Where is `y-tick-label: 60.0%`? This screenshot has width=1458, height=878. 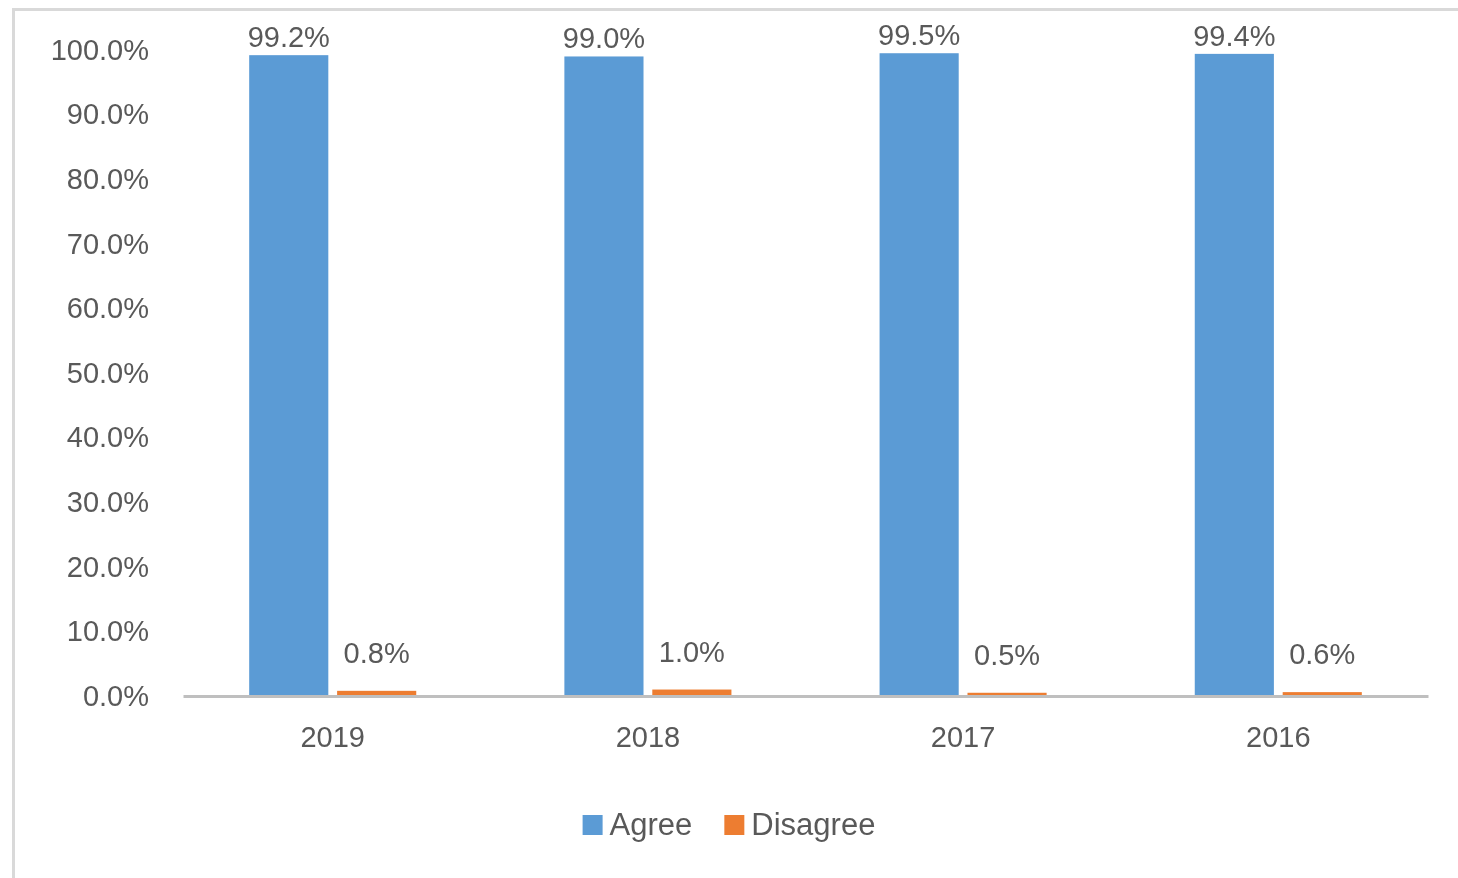 y-tick-label: 60.0% is located at coordinates (107, 308).